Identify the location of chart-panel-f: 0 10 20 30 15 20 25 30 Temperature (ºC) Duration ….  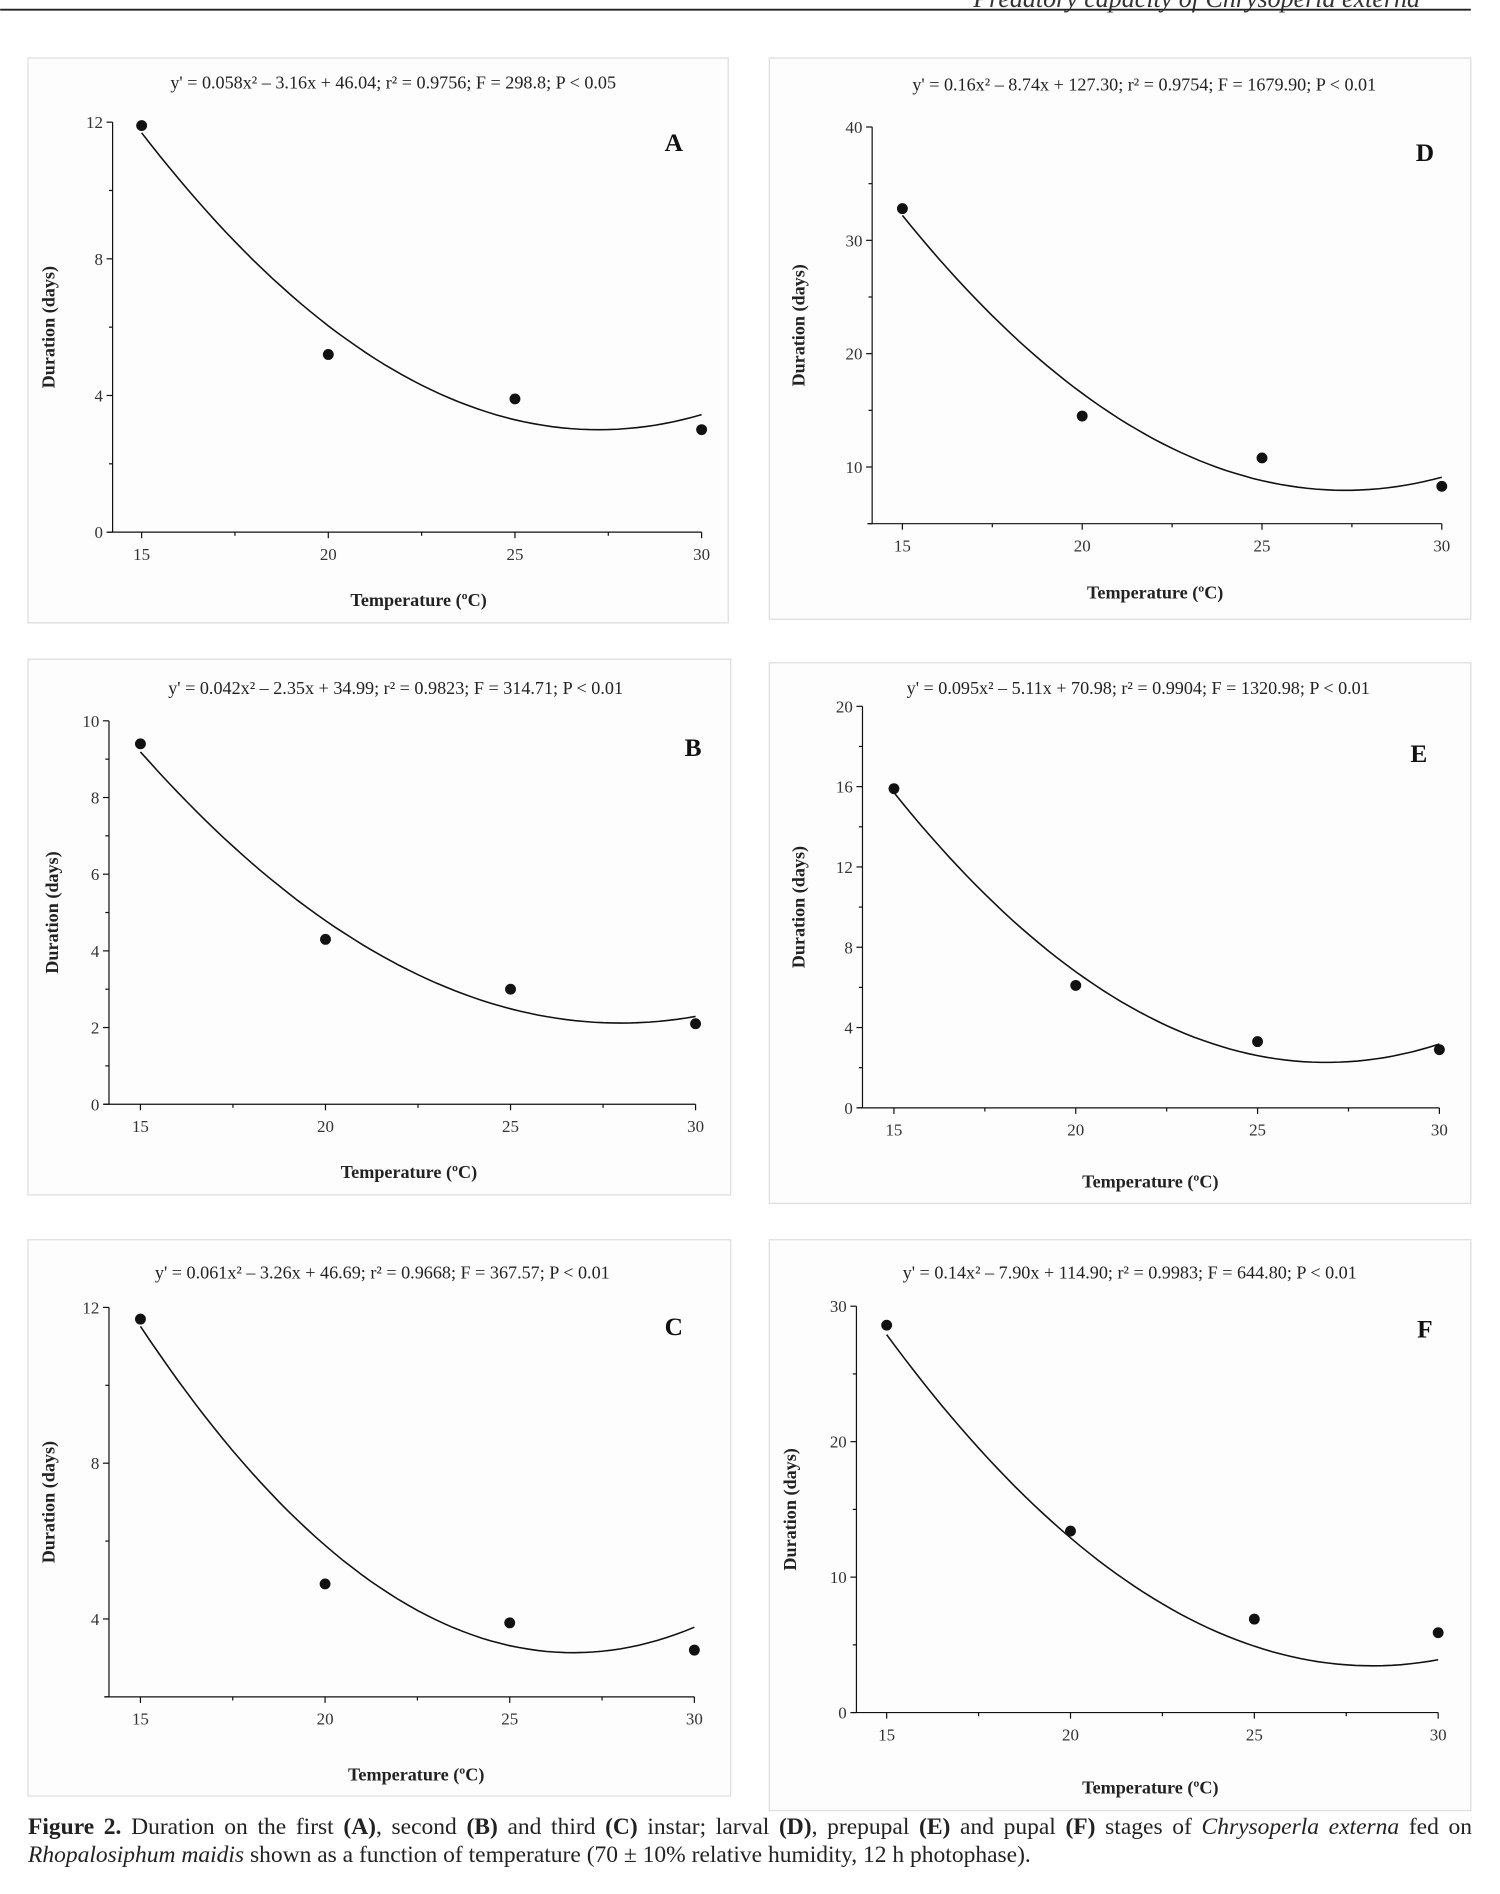
(1120, 1525).